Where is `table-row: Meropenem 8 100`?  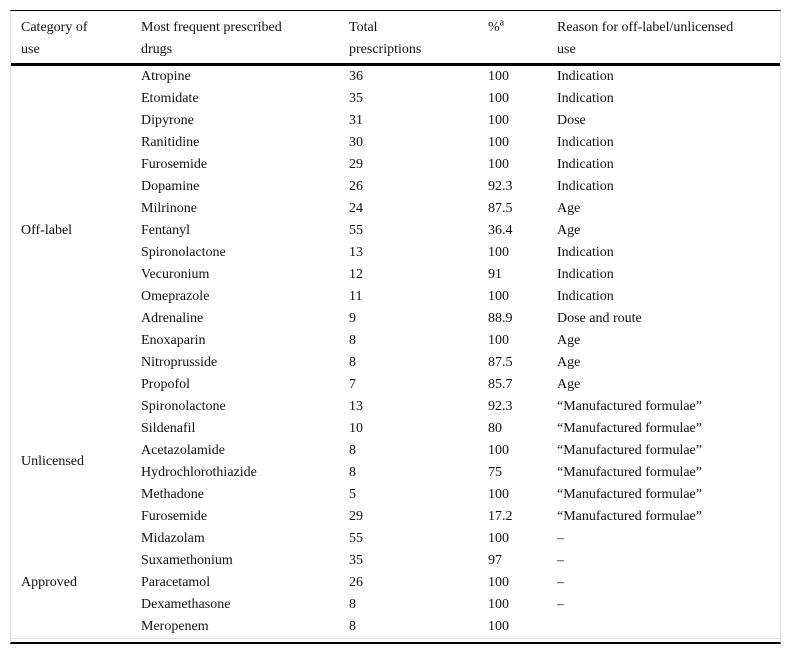
table-row: Meropenem 8 100 is located at coordinates (395, 627).